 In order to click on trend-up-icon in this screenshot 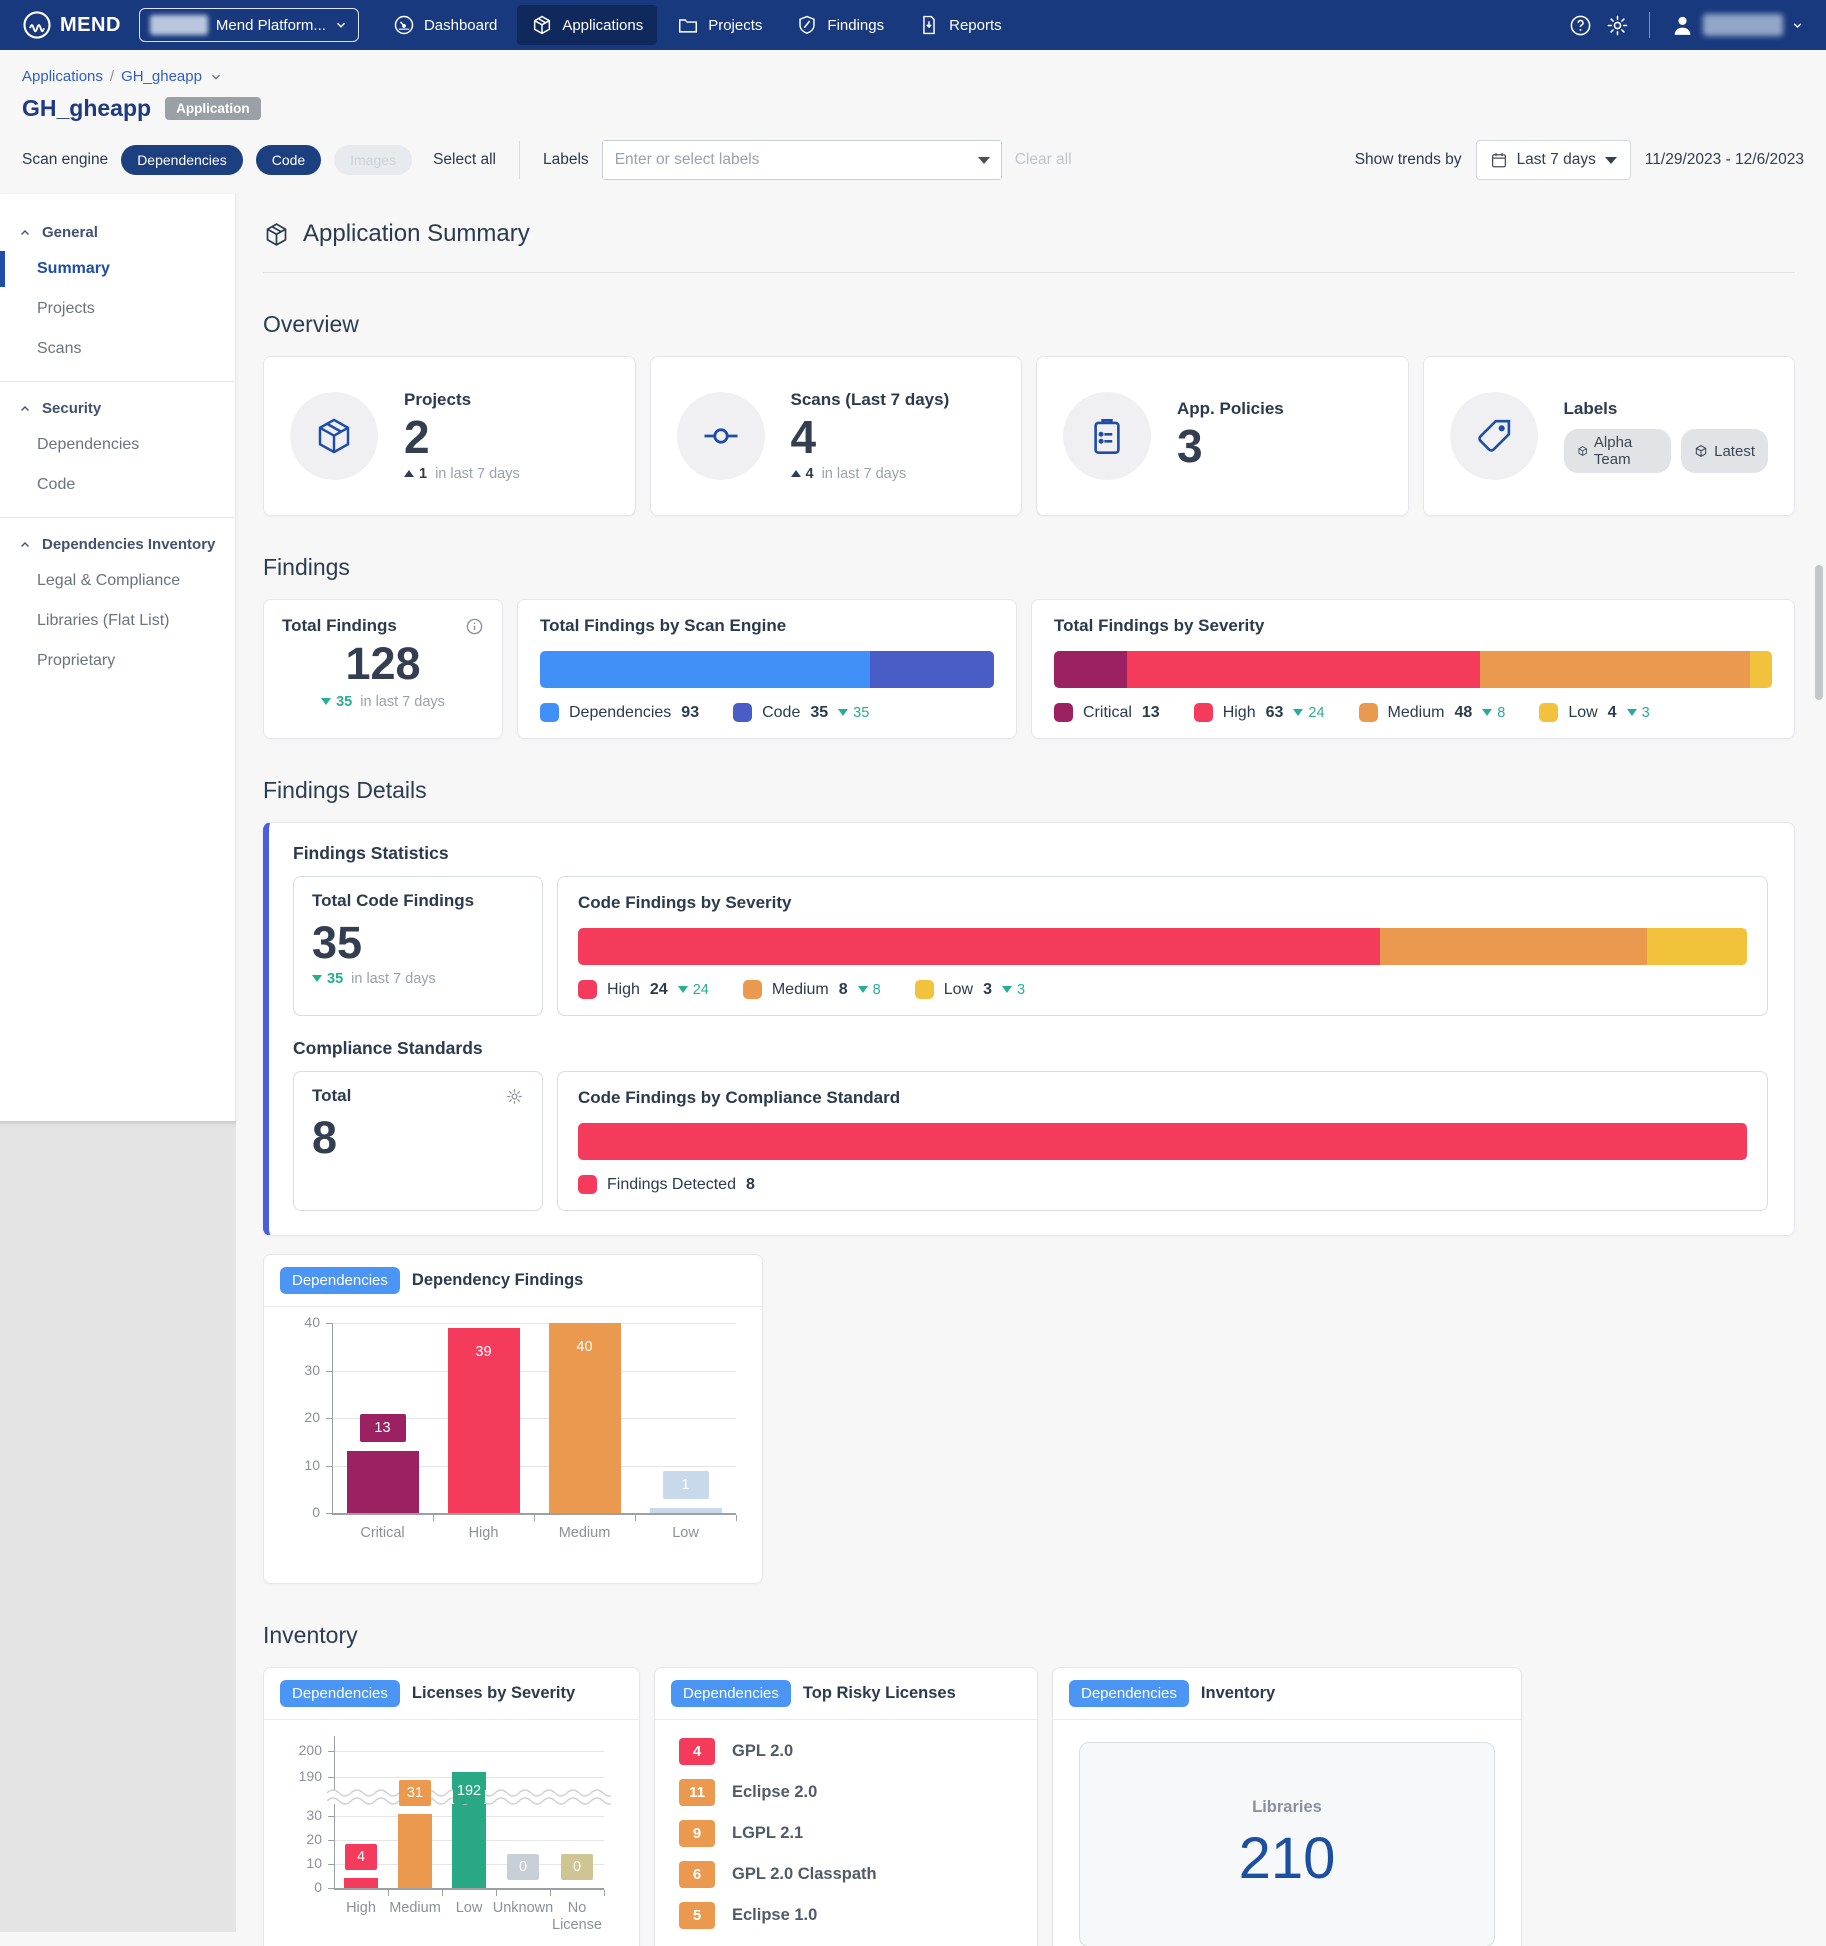, I will do `click(795, 474)`.